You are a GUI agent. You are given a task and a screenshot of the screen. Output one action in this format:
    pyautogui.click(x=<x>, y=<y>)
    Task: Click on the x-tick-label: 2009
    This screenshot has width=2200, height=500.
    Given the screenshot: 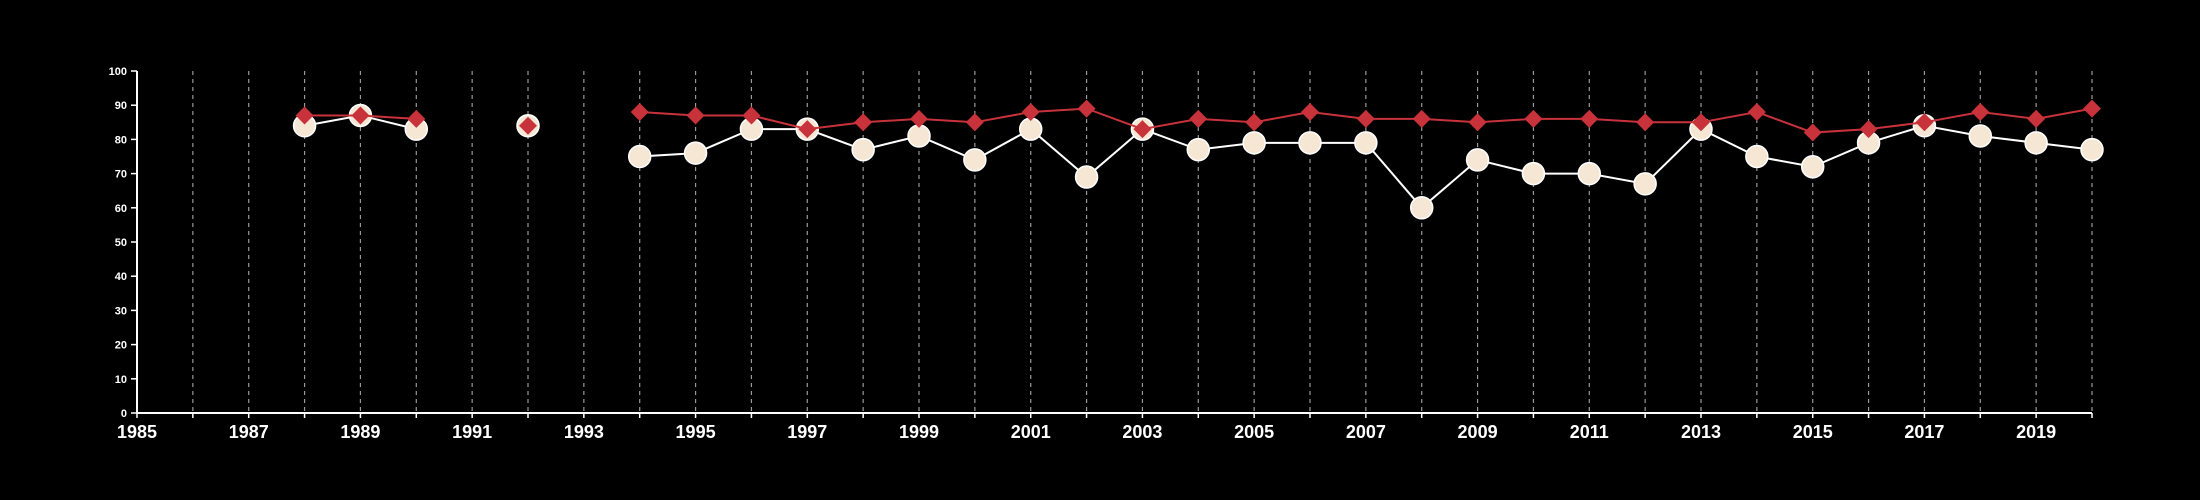 What is the action you would take?
    pyautogui.click(x=1478, y=432)
    